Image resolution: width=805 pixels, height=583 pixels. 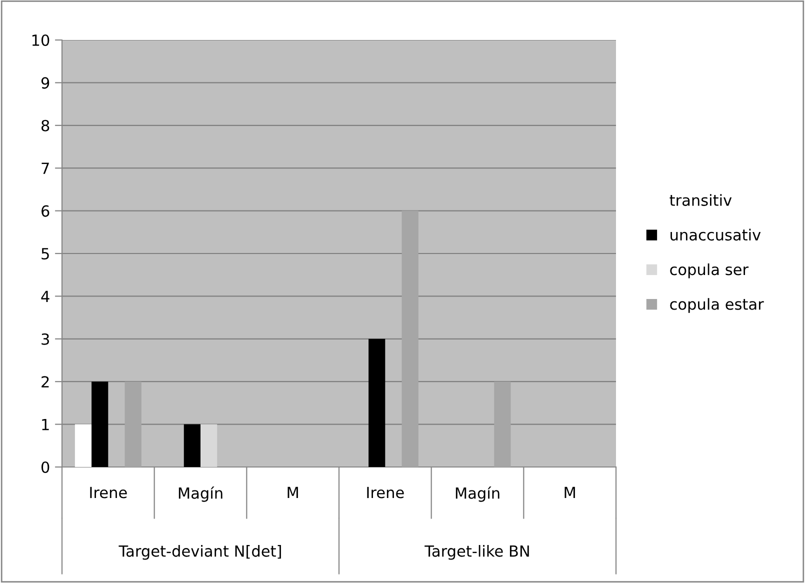 What do you see at coordinates (45, 467) in the screenshot?
I see `y-tick-label: 0` at bounding box center [45, 467].